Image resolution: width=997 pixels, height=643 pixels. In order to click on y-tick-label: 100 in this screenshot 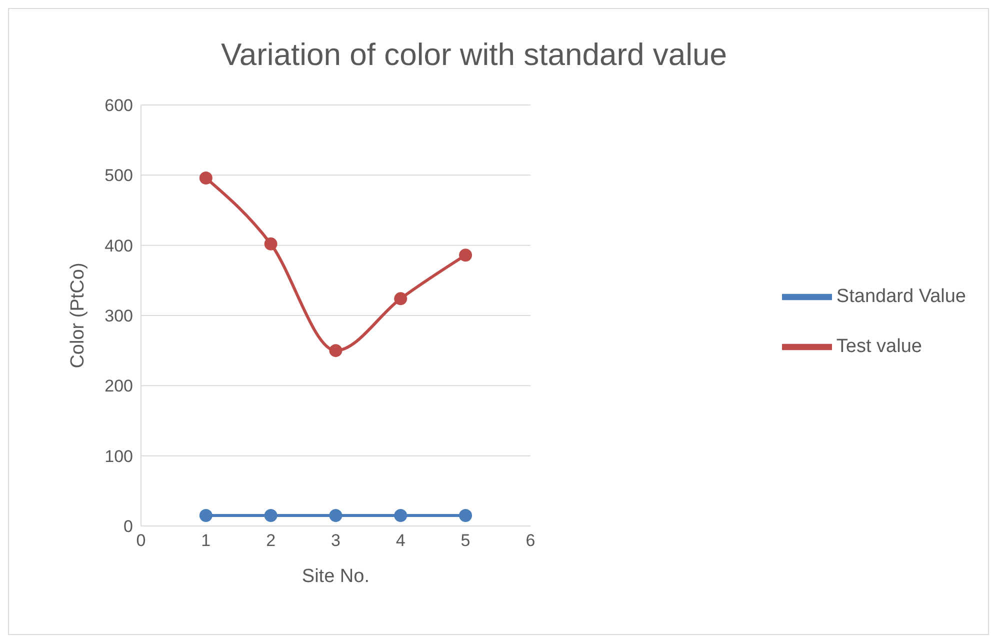, I will do `click(118, 456)`.